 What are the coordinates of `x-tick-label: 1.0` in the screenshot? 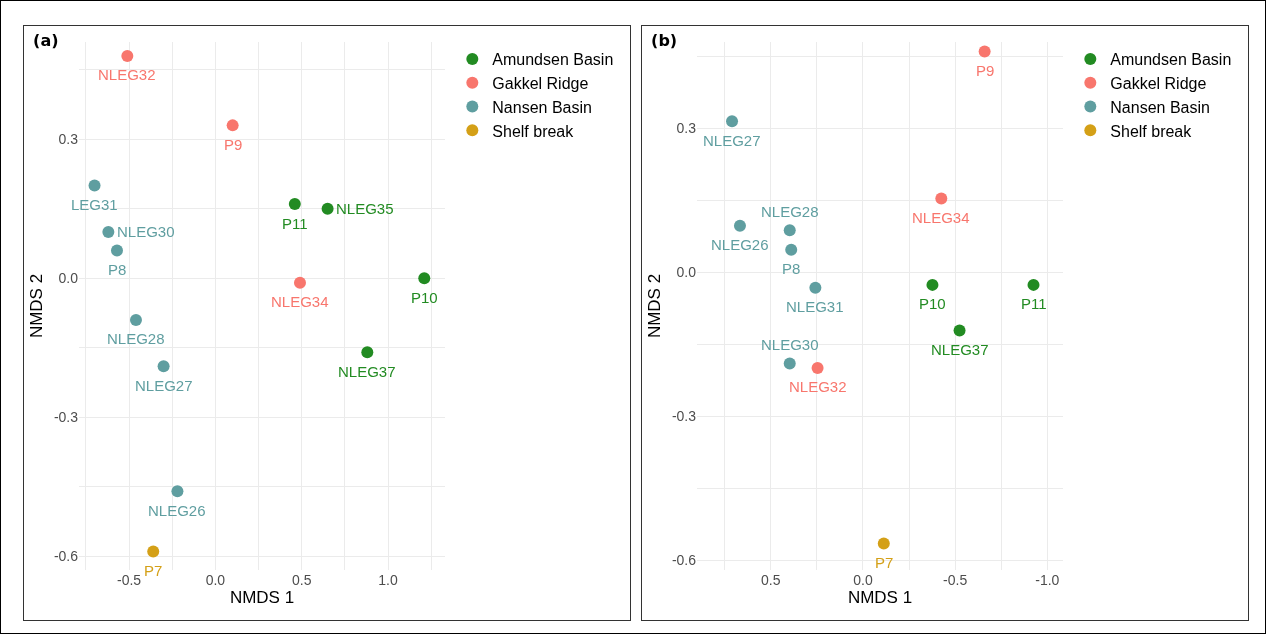 It's located at (388, 580).